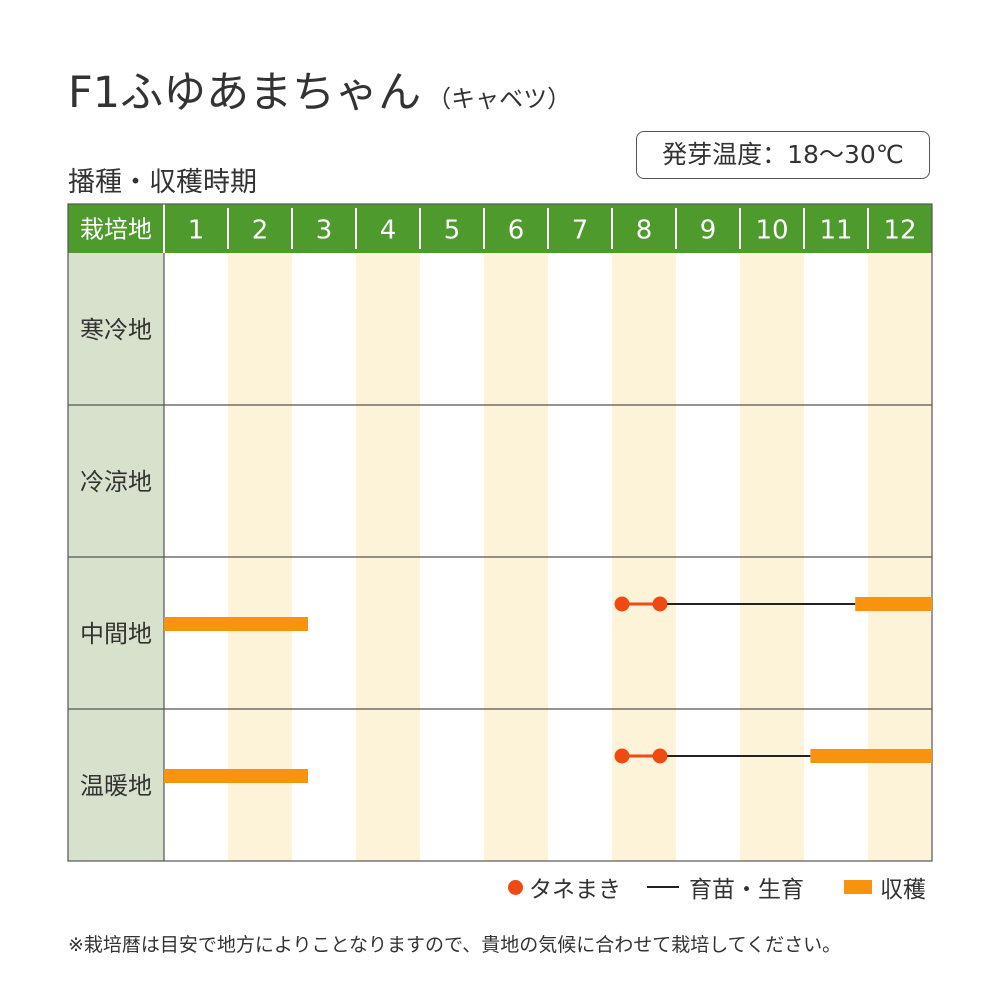 This screenshot has height=1000, width=1000. Describe the element at coordinates (783, 155) in the screenshot. I see `germination-temperature-badge: 発芽温度：18～30℃` at that location.